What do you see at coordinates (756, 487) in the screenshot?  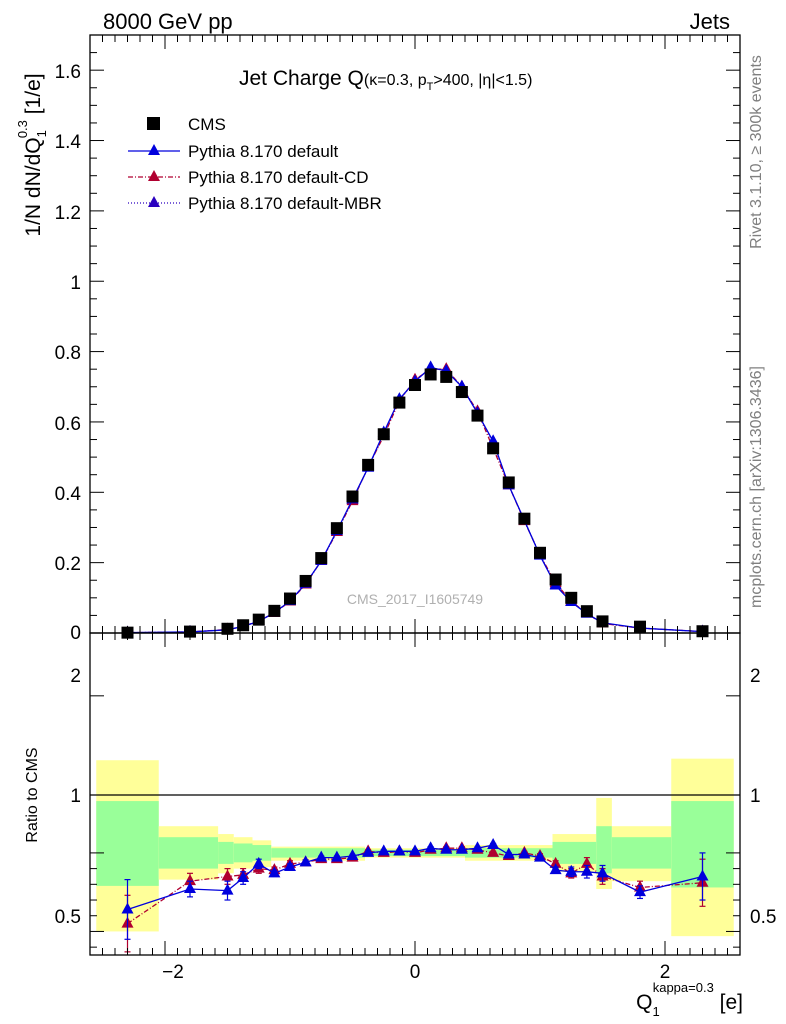 I see `source-note: mcplots.cern.ch [arXiv:1306.3436]` at bounding box center [756, 487].